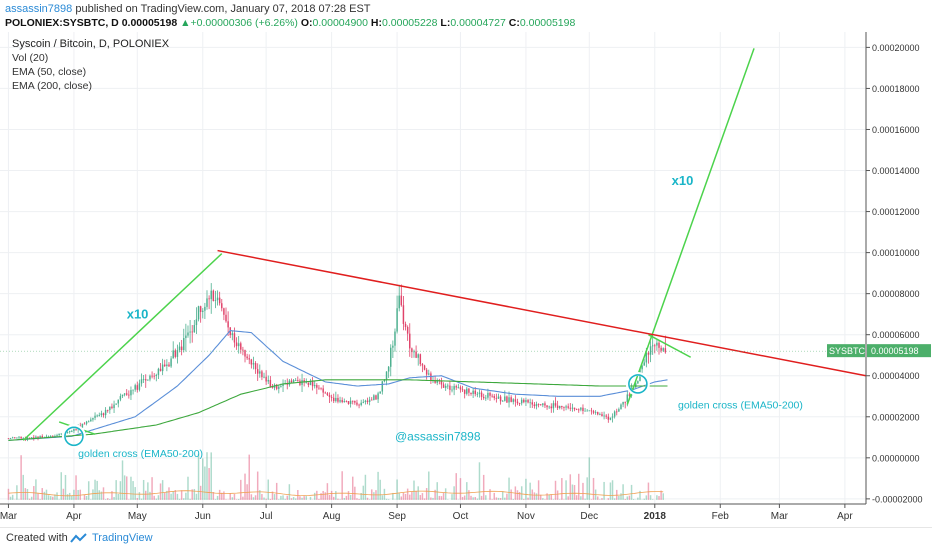  Describe the element at coordinates (896, 458) in the screenshot. I see `price-tick-label: 0.00000000` at that location.